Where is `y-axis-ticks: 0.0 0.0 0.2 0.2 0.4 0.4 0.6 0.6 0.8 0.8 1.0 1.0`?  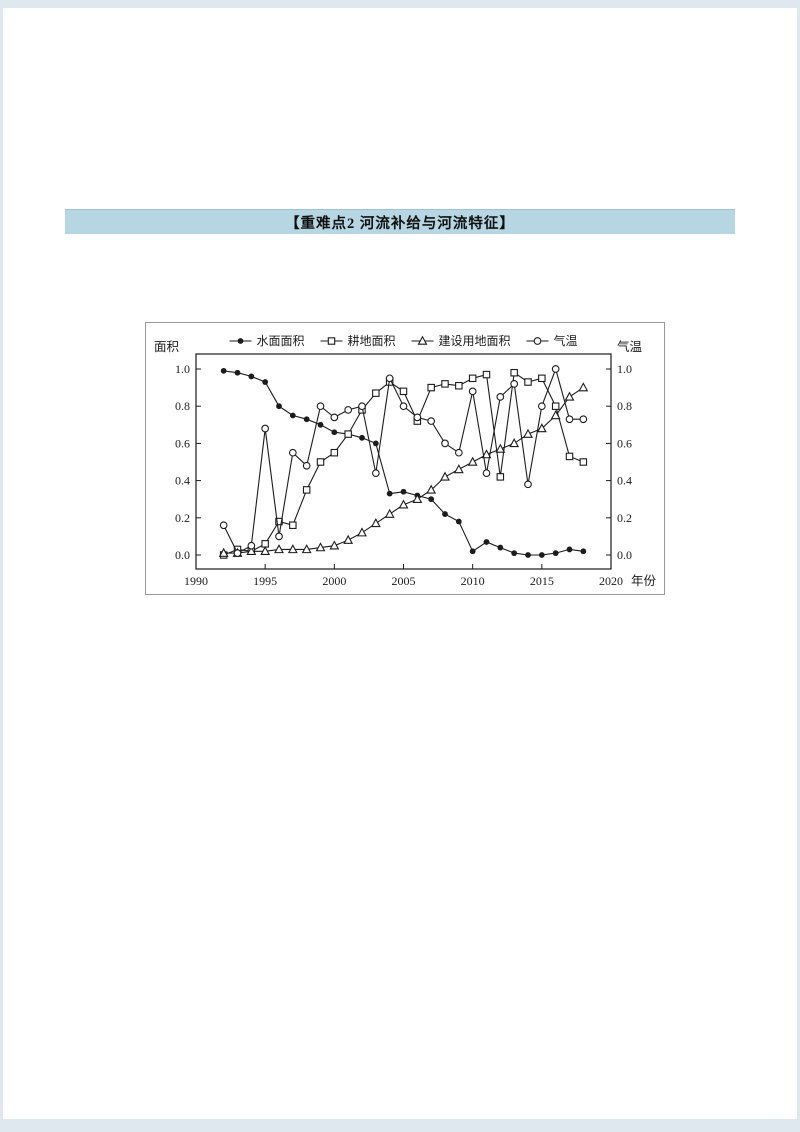 y-axis-ticks: 0.0 0.0 0.2 0.2 0.4 0.4 0.6 0.6 0.8 0.8 1.0 1.0 is located at coordinates (403, 462).